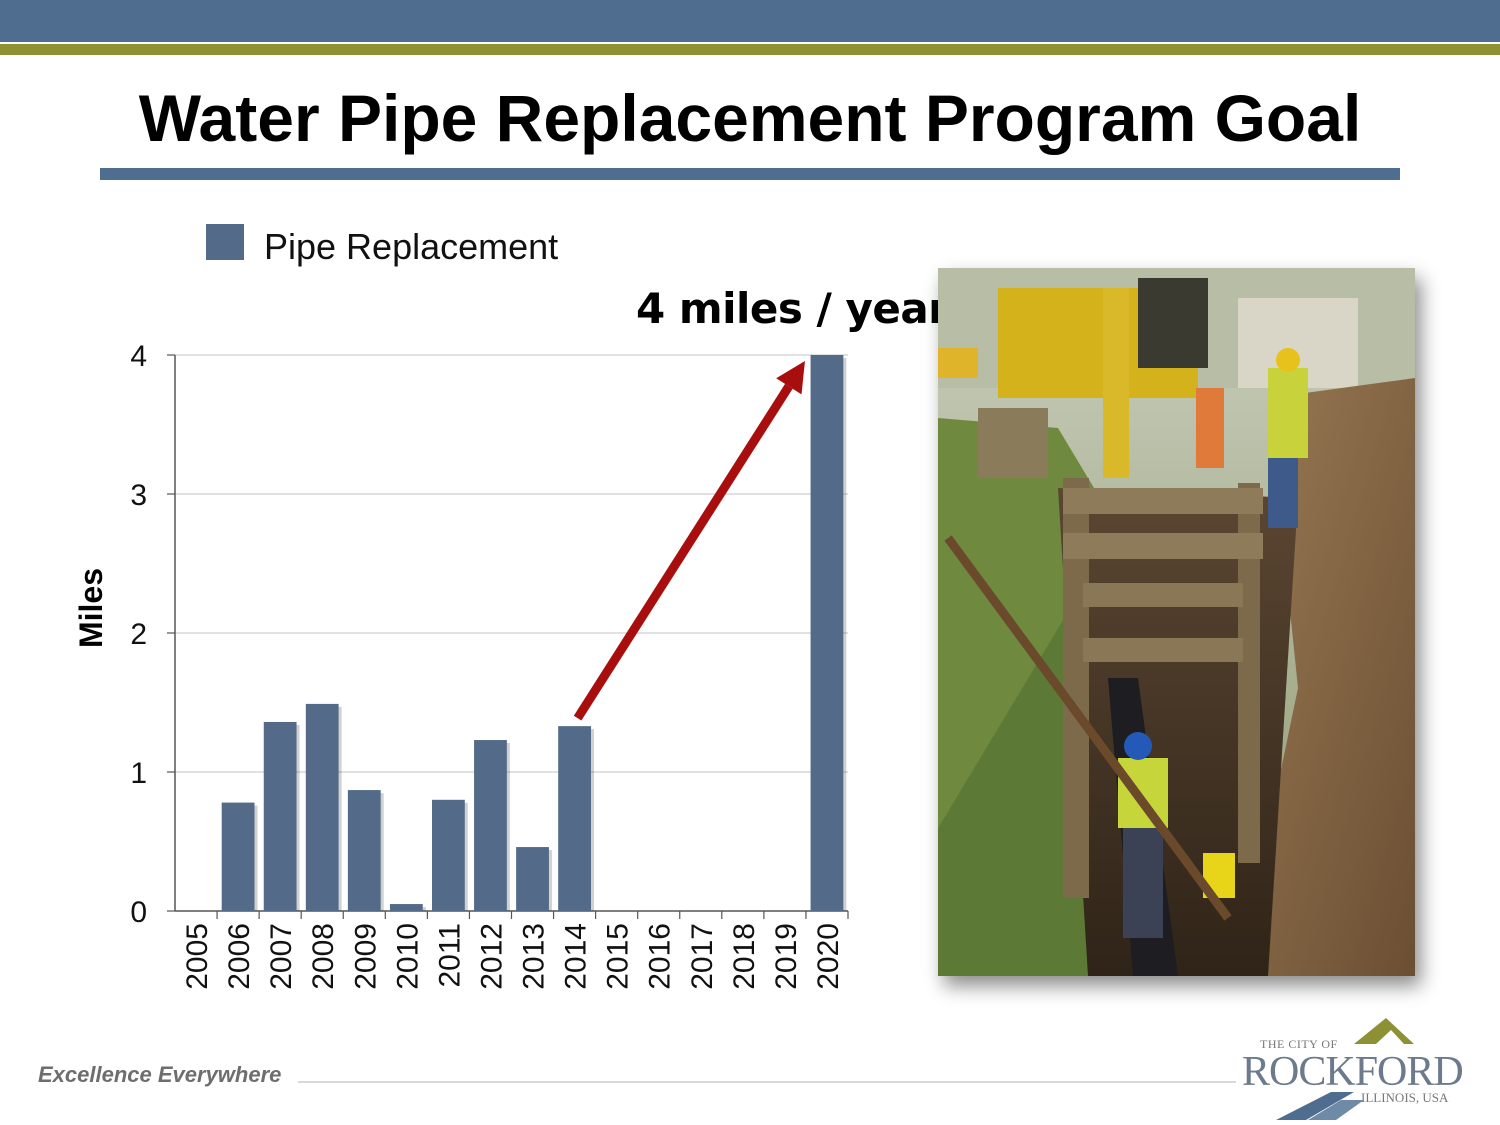 The height and width of the screenshot is (1125, 1500). Describe the element at coordinates (767, 1082) in the screenshot. I see `footer-rule` at that location.